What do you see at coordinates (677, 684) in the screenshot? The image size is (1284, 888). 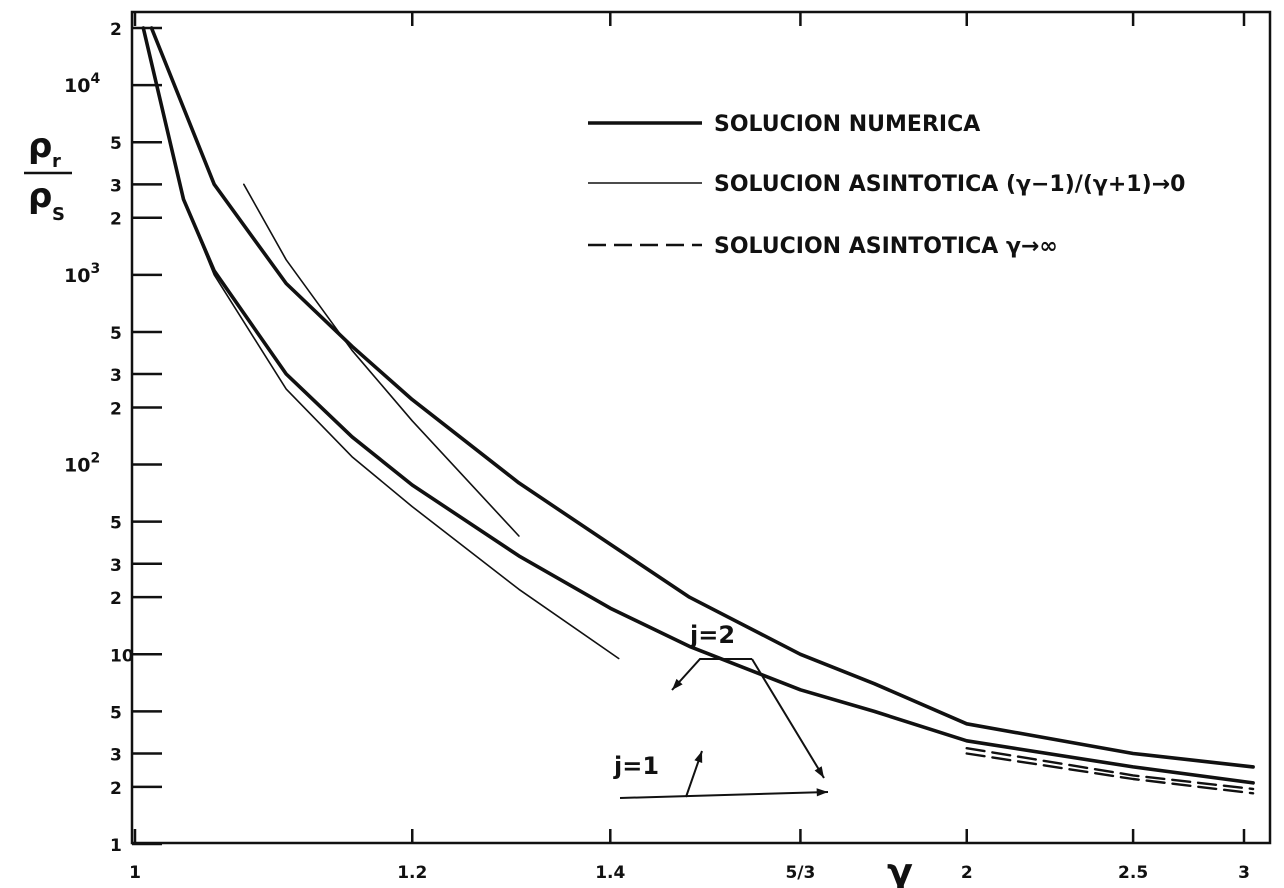 I see `j2-leader-left-head` at bounding box center [677, 684].